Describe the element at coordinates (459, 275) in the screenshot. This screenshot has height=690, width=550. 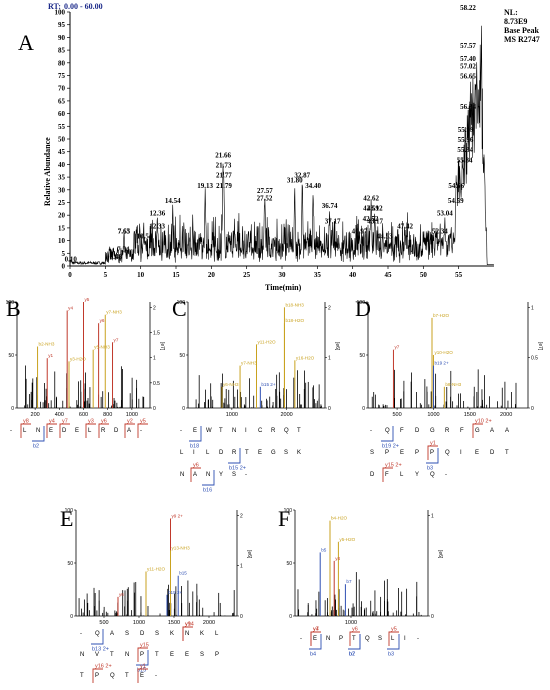
I see `x-tick-label: 55` at that location.